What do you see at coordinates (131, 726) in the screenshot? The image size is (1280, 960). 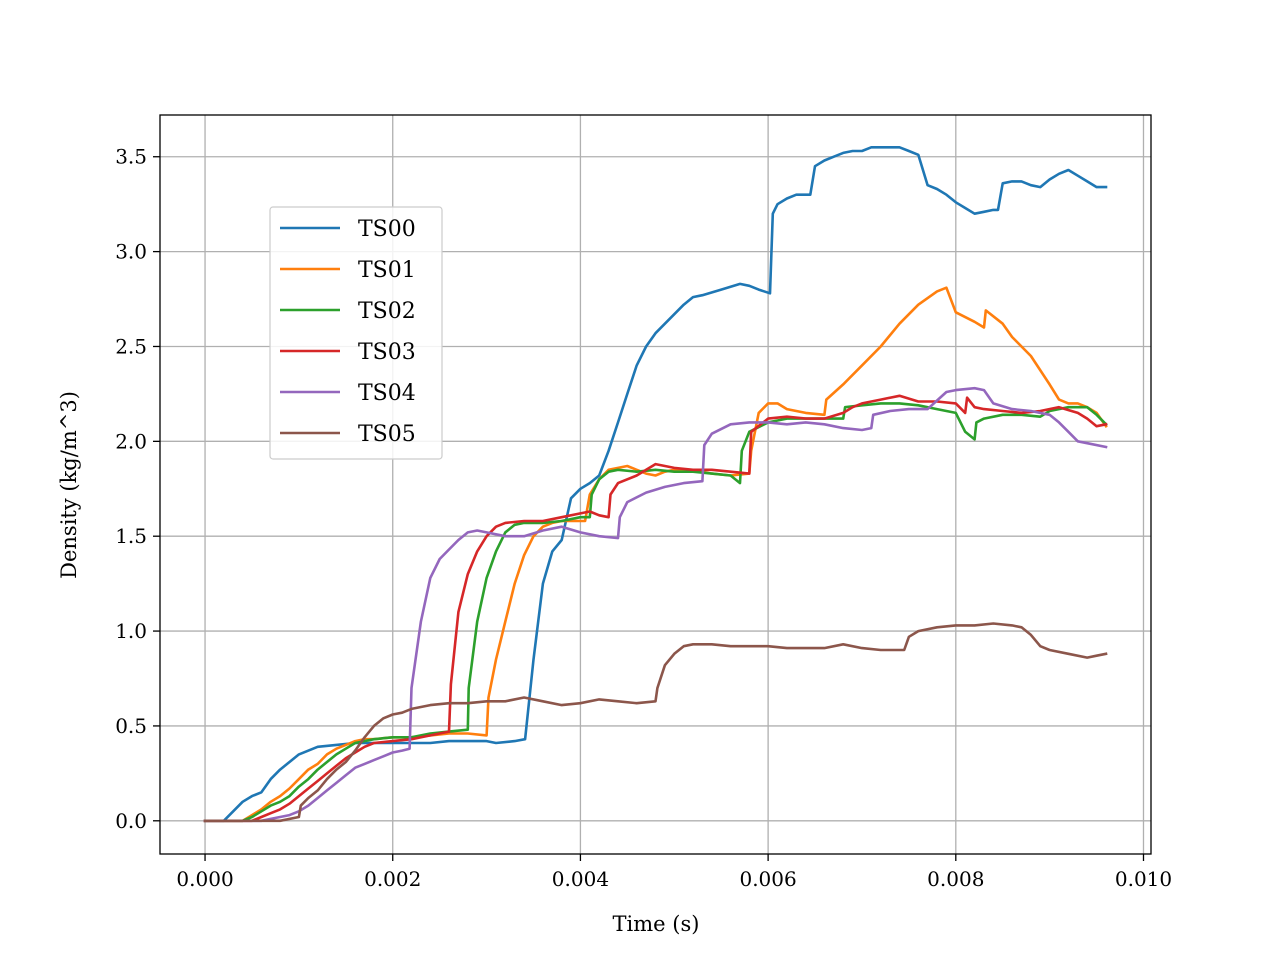 I see `y-tick-label: 0.5` at bounding box center [131, 726].